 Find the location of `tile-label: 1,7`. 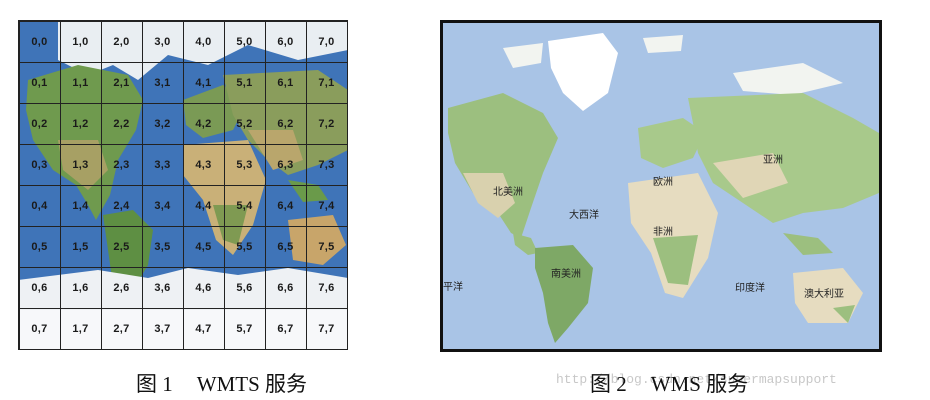

tile-label: 1,7 is located at coordinates (80, 328).